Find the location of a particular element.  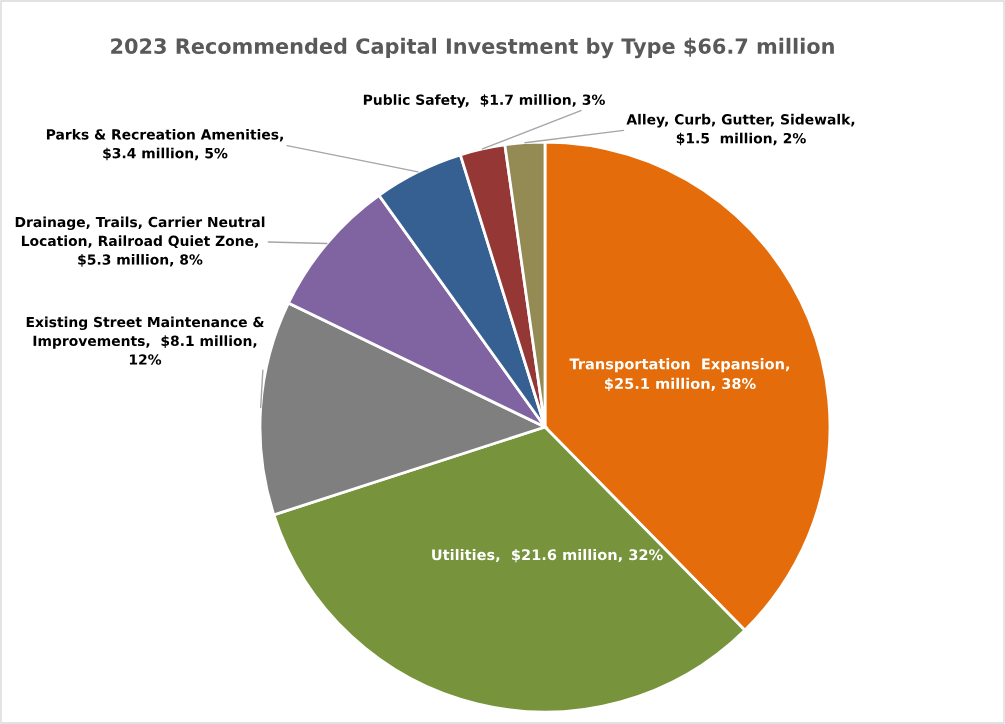

slice-label: Parks & Recreation Amenities, $3.4 million, 5% is located at coordinates (164, 144).